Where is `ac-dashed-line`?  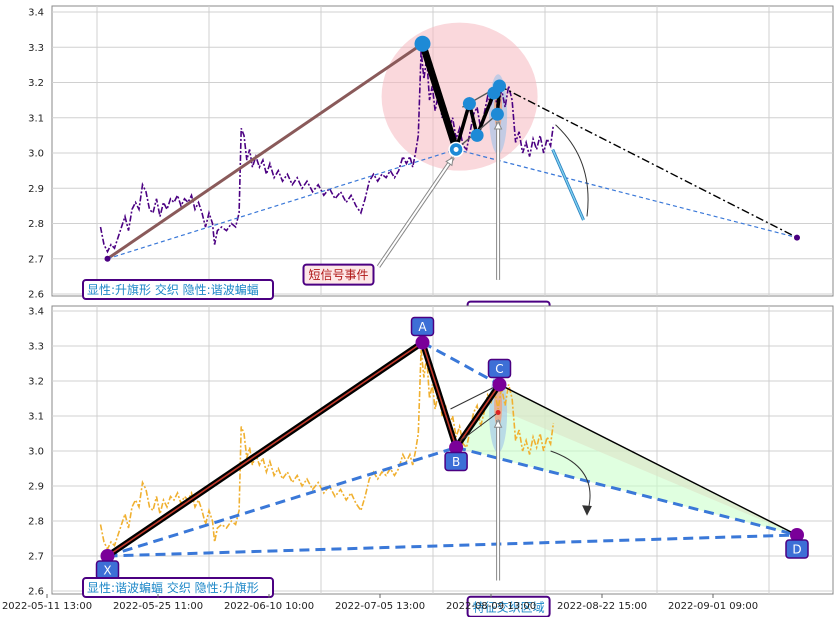 ac-dashed-line is located at coordinates (461, 363).